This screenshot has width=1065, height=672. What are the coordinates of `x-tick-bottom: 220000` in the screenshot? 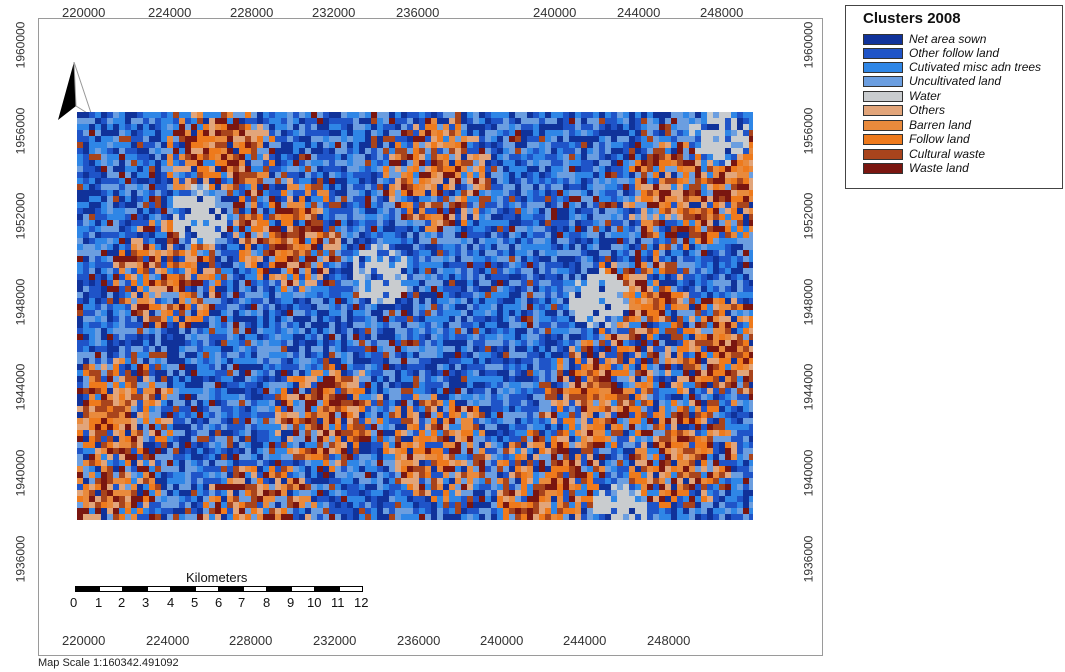 It's located at (84, 640).